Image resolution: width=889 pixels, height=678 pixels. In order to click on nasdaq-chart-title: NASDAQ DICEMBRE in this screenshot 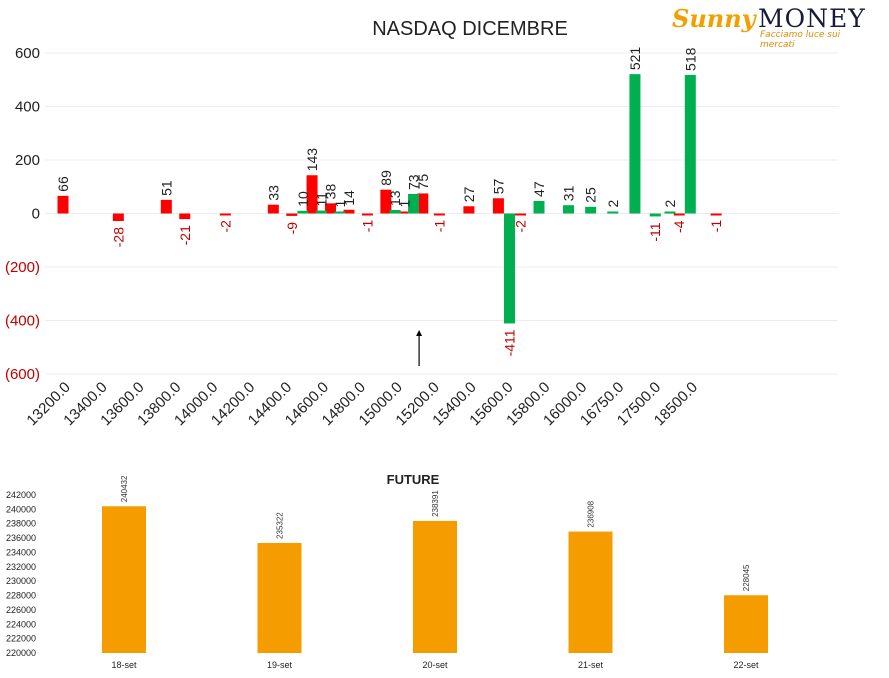, I will do `click(470, 29)`.